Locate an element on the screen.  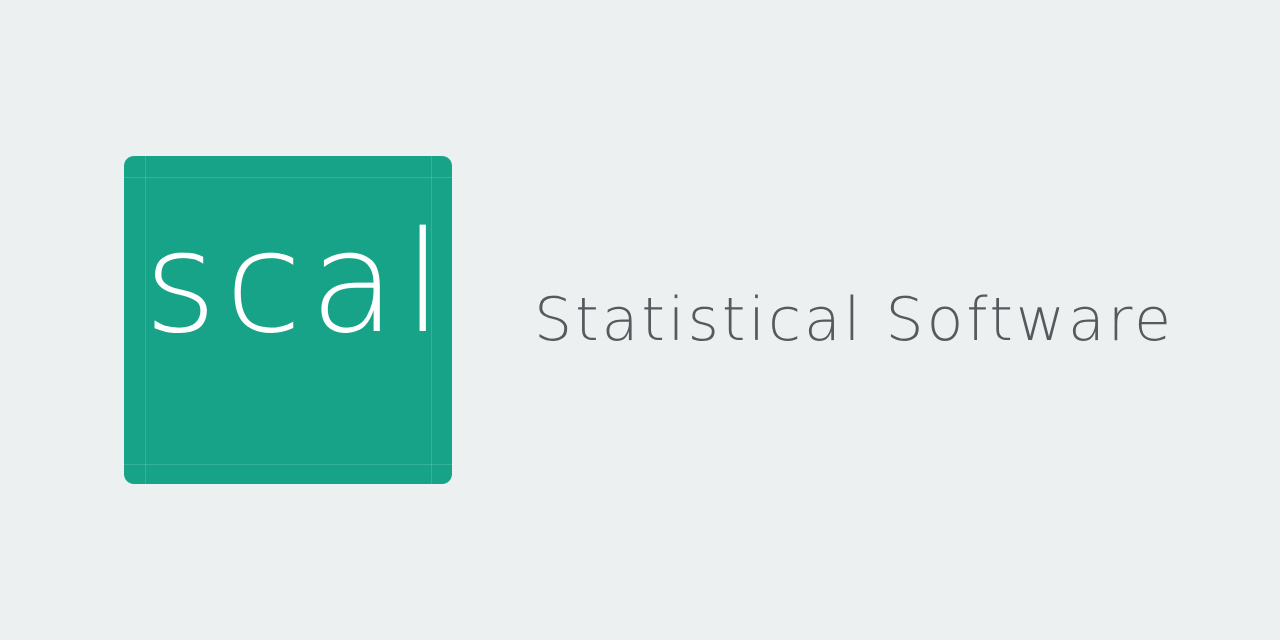
logo-mark: scal is located at coordinates (288, 320).